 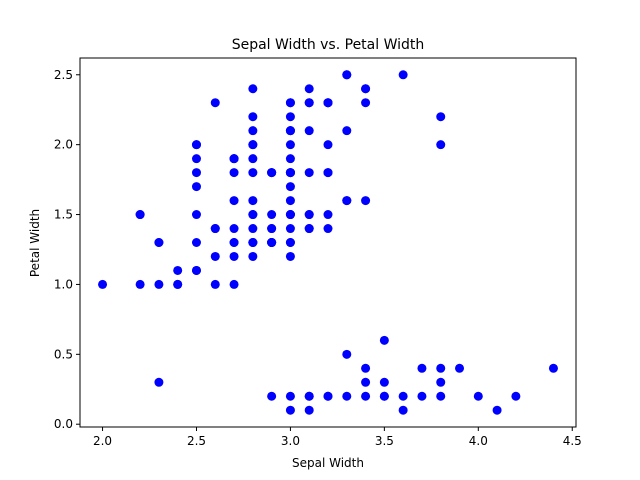 I want to click on x-tick-label: 3.0, so click(x=290, y=441).